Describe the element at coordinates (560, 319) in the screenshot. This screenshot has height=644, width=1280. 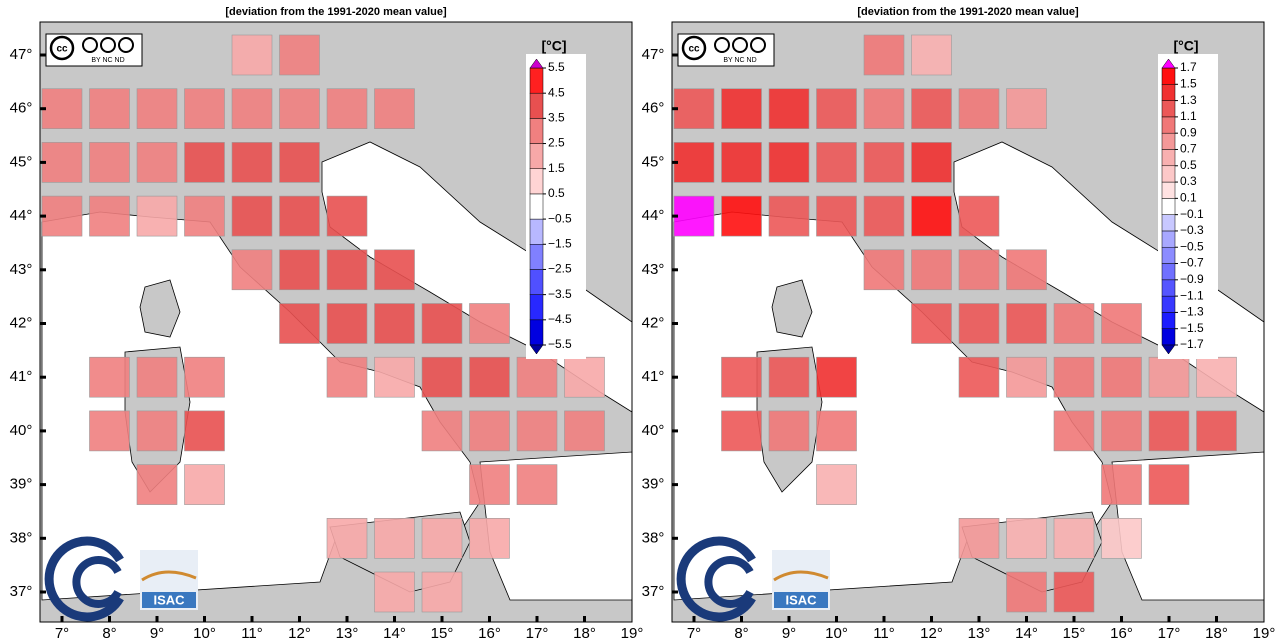
I see `colorbar-label: −4.5` at that location.